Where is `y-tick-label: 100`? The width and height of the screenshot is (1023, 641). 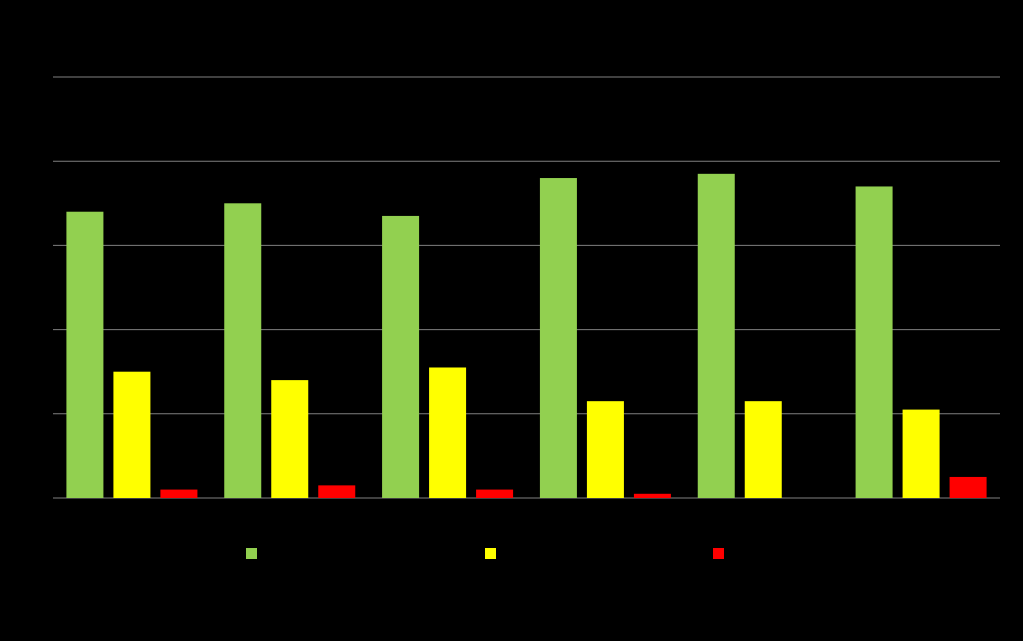 y-tick-label: 100 is located at coordinates (35, 76).